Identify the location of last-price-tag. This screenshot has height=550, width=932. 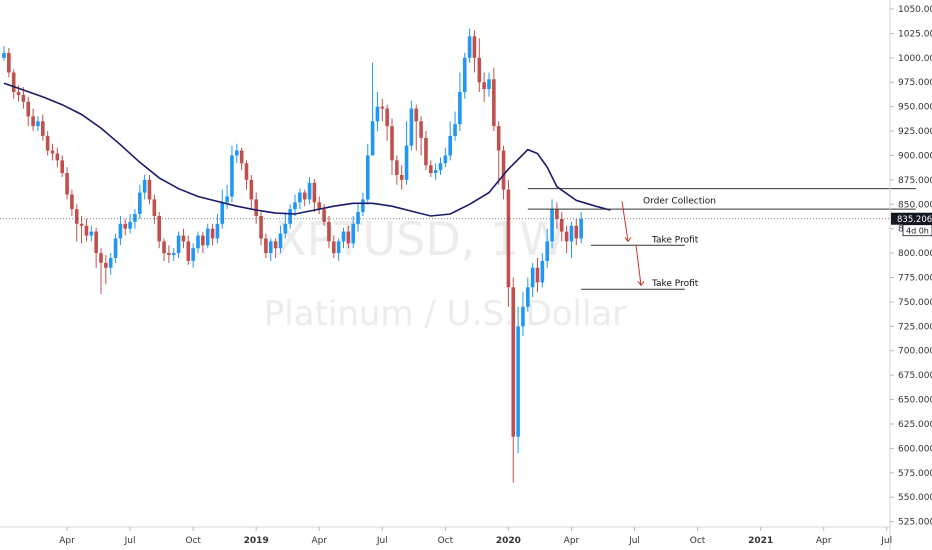
(911, 218).